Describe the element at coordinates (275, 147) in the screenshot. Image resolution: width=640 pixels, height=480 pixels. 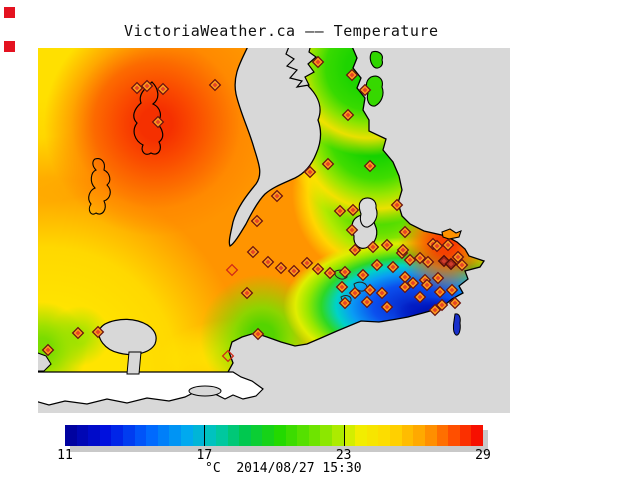
I see `water-saanich-inlet` at that location.